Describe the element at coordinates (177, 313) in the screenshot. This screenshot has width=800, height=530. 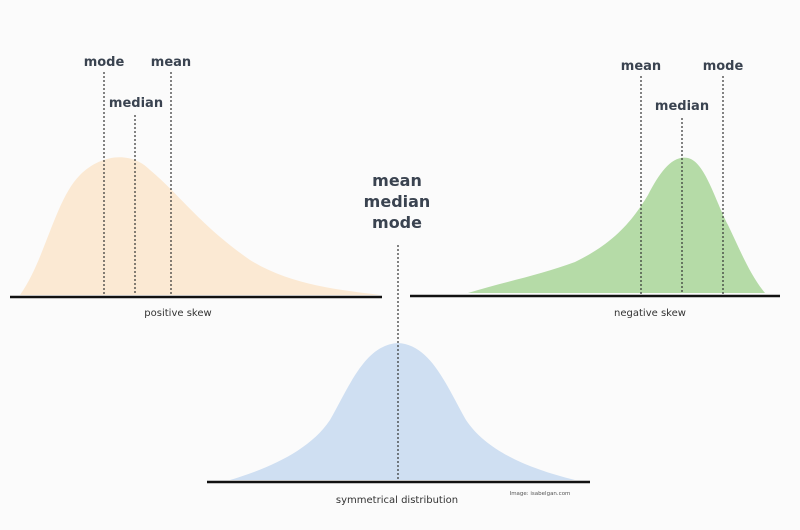
I see `caption: positive skew` at that location.